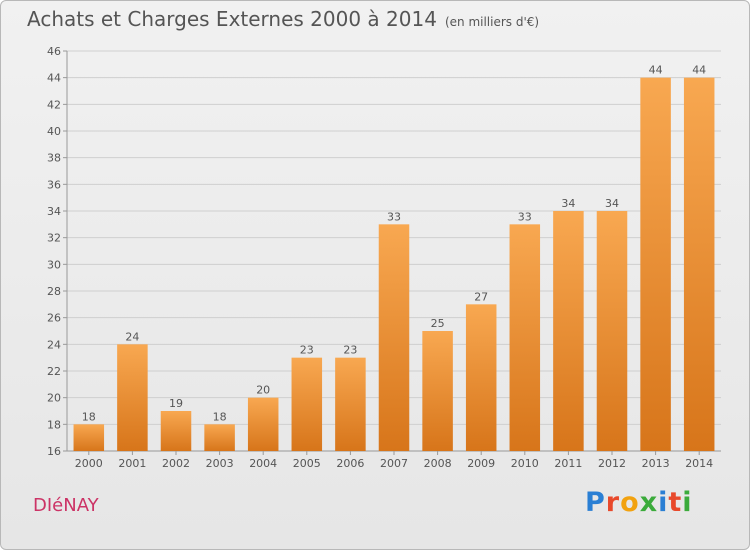 This screenshot has width=750, height=550. Describe the element at coordinates (612, 463) in the screenshot. I see `x-tick-label-2012: 2012` at that location.